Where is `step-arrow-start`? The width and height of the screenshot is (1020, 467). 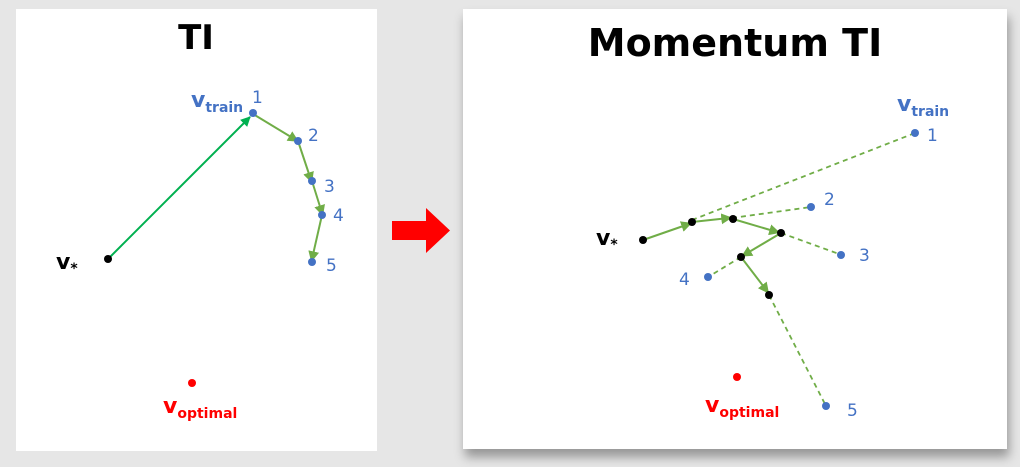
step-arrow-start is located at coordinates (179, 188).